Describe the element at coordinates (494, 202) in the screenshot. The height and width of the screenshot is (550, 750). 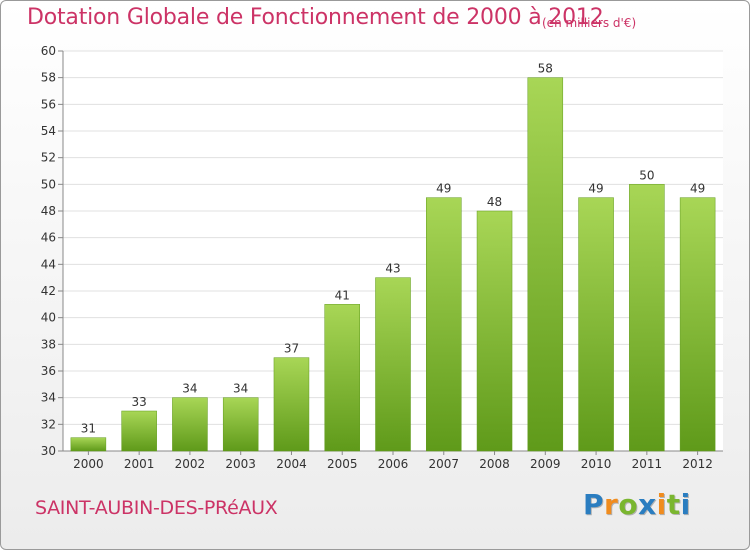
I see `bar-value-label: 48` at that location.